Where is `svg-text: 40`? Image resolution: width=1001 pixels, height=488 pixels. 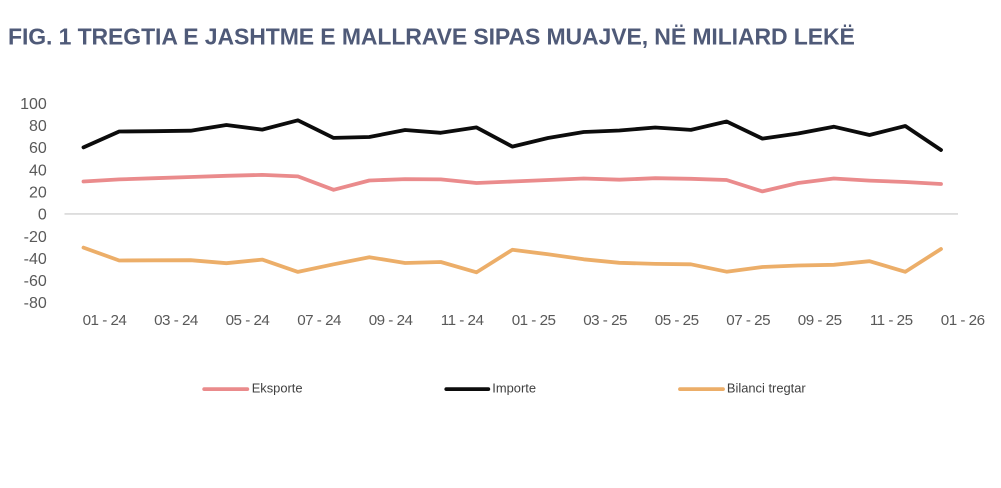 svg-text: 40 is located at coordinates (38, 170).